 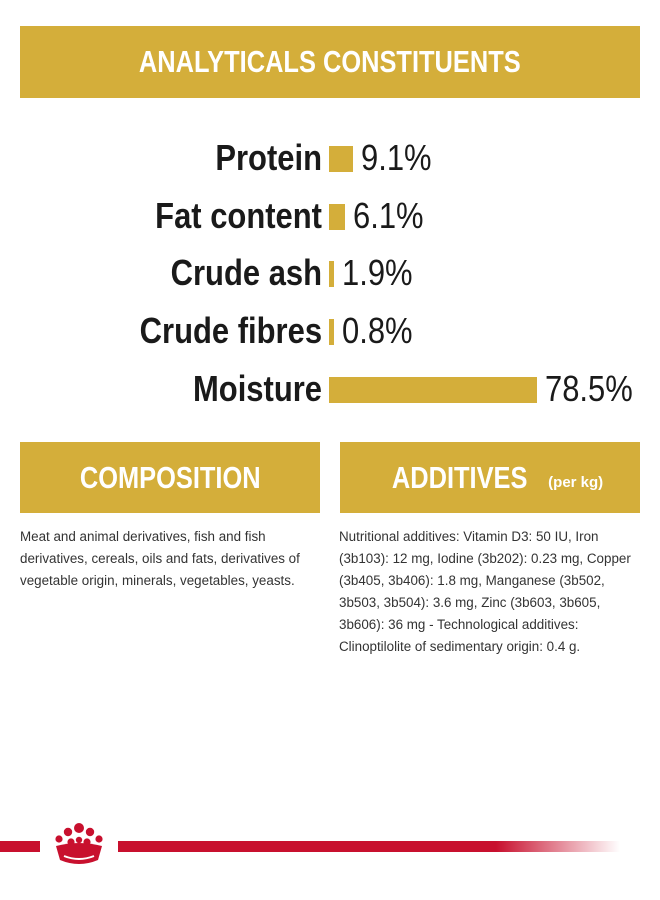 I want to click on nutrient-label: Crude fibres, so click(x=230, y=330).